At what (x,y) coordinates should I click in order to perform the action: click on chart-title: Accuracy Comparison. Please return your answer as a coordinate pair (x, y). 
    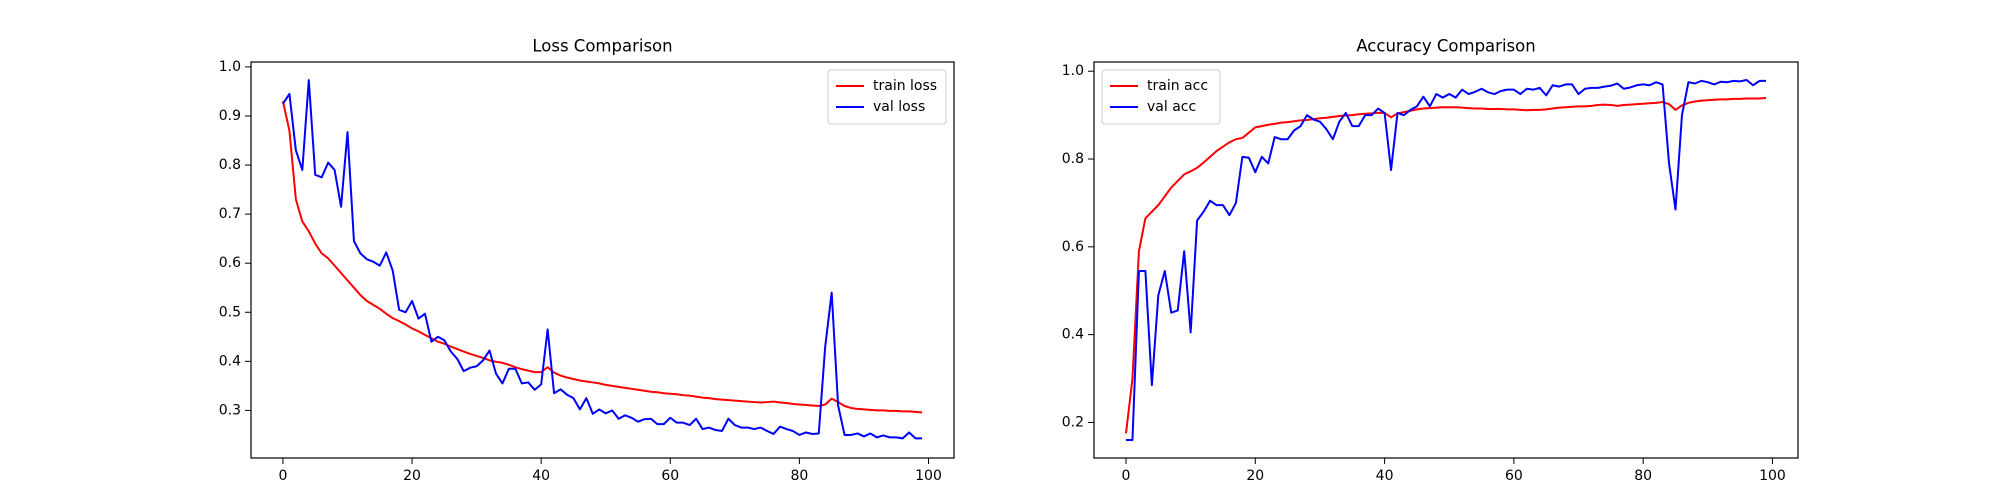
    Looking at the image, I should click on (1445, 46).